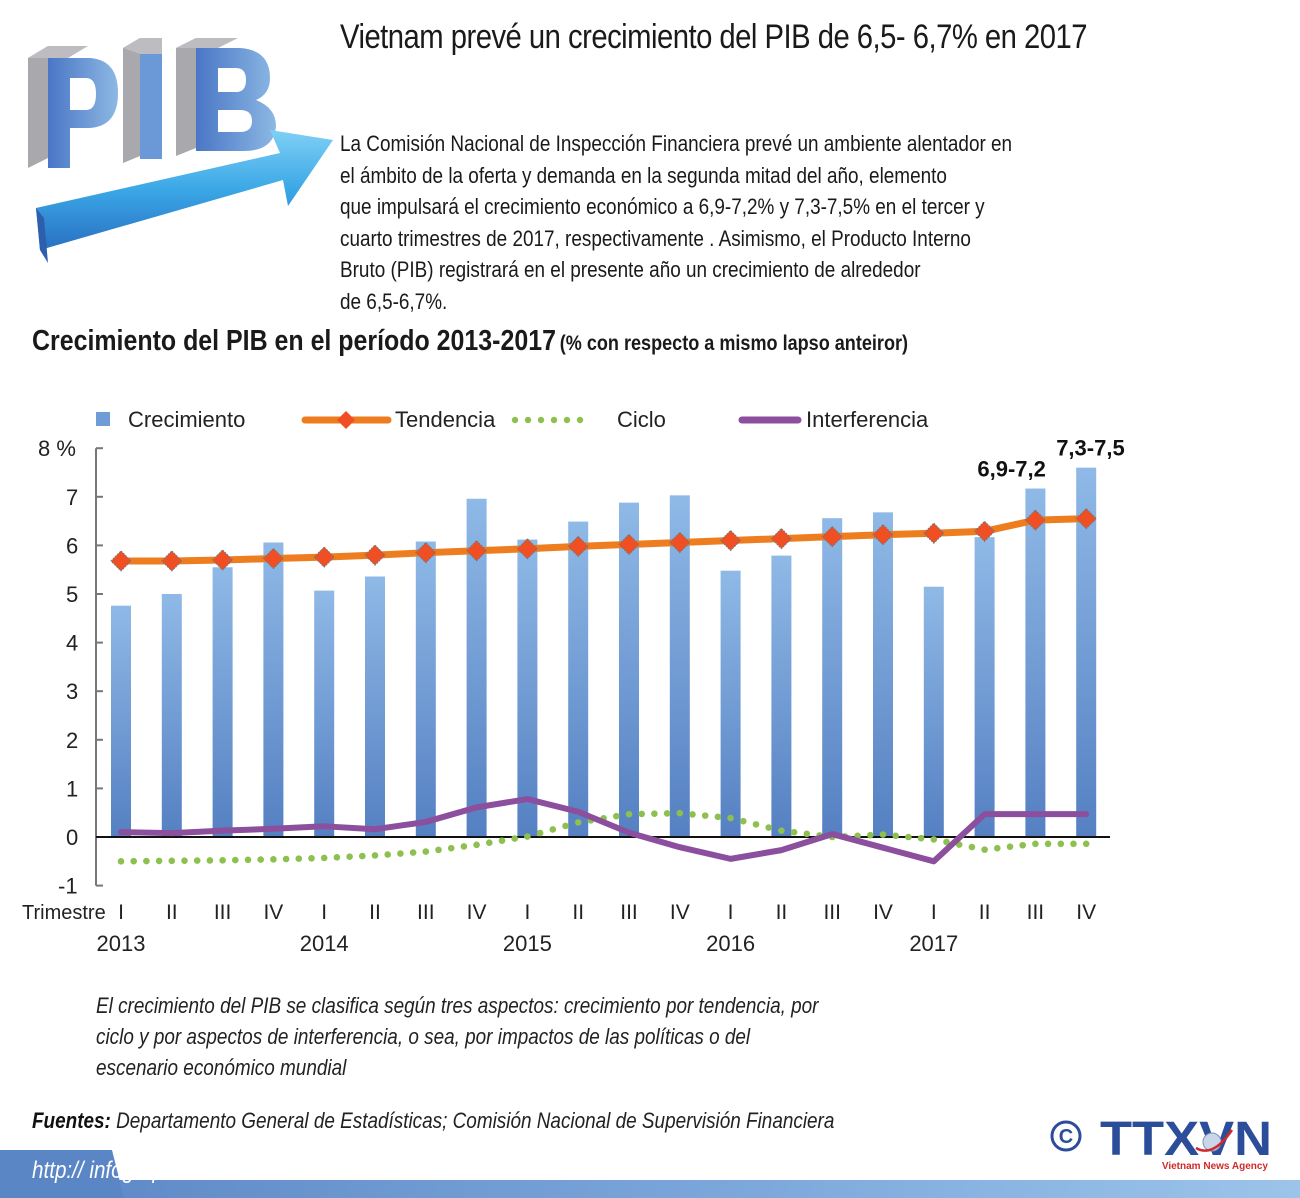  What do you see at coordinates (57, 448) in the screenshot?
I see `y-tick-label: 8 %` at bounding box center [57, 448].